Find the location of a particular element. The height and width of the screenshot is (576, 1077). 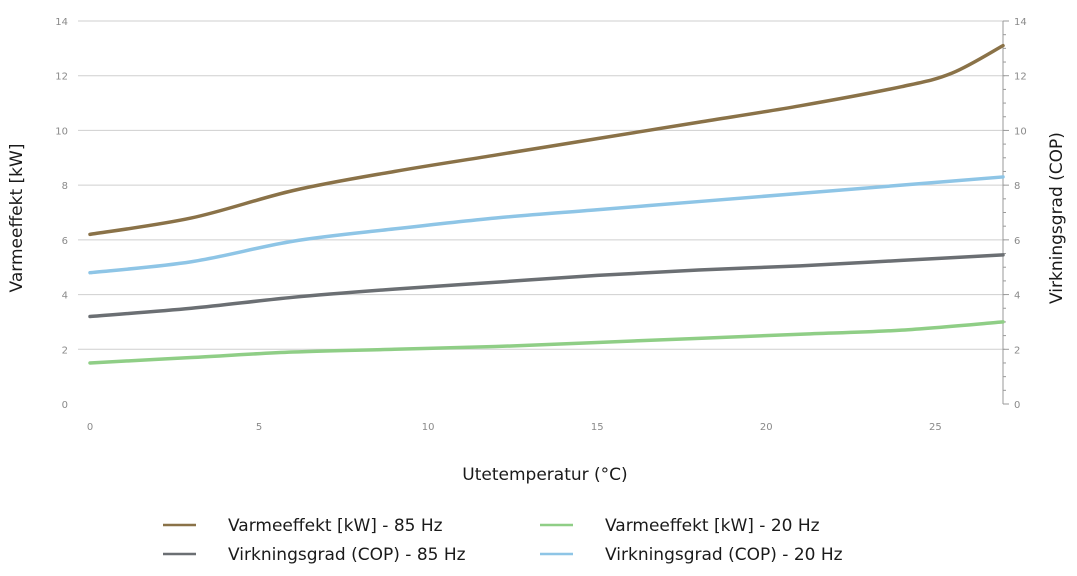

x-tick-label: 20 is located at coordinates (766, 427).